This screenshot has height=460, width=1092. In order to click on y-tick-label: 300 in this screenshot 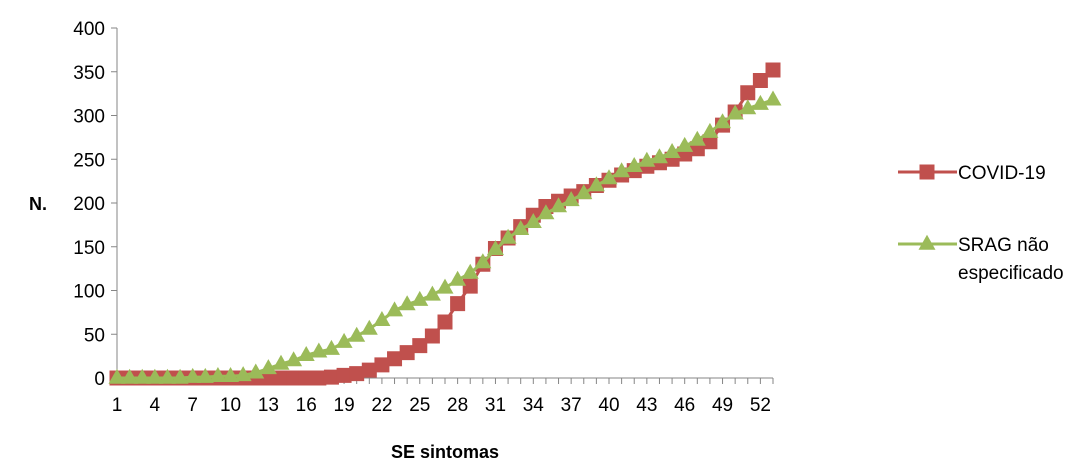, I will do `click(89, 117)`.